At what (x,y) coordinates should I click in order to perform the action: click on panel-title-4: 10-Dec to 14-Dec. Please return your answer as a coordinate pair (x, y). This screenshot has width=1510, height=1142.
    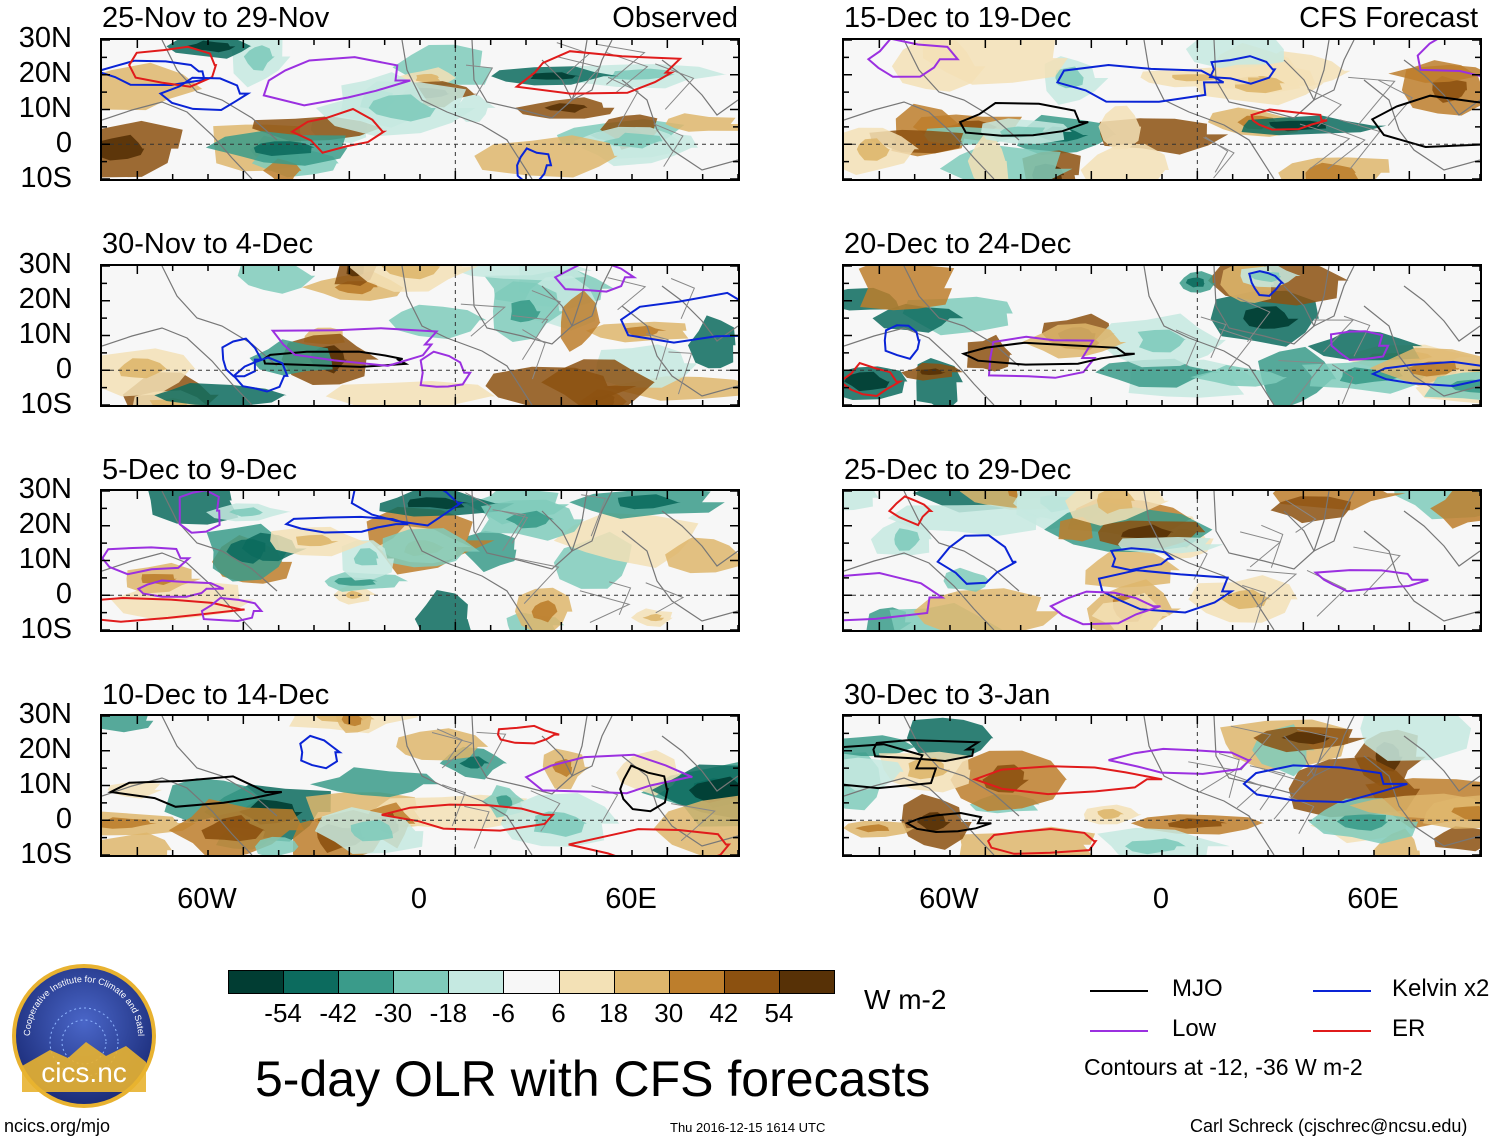
    Looking at the image, I should click on (216, 695).